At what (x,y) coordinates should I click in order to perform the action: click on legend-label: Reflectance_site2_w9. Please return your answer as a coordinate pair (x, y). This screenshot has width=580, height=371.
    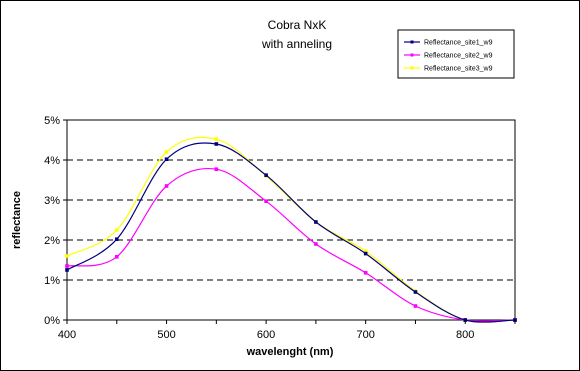
    Looking at the image, I should click on (458, 56).